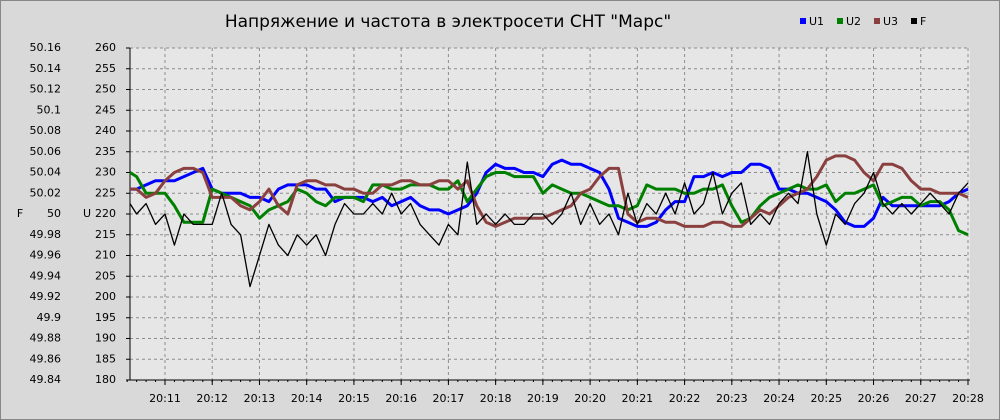 The width and height of the screenshot is (1000, 420). I want to click on y2-axis-label: U, so click(87, 213).